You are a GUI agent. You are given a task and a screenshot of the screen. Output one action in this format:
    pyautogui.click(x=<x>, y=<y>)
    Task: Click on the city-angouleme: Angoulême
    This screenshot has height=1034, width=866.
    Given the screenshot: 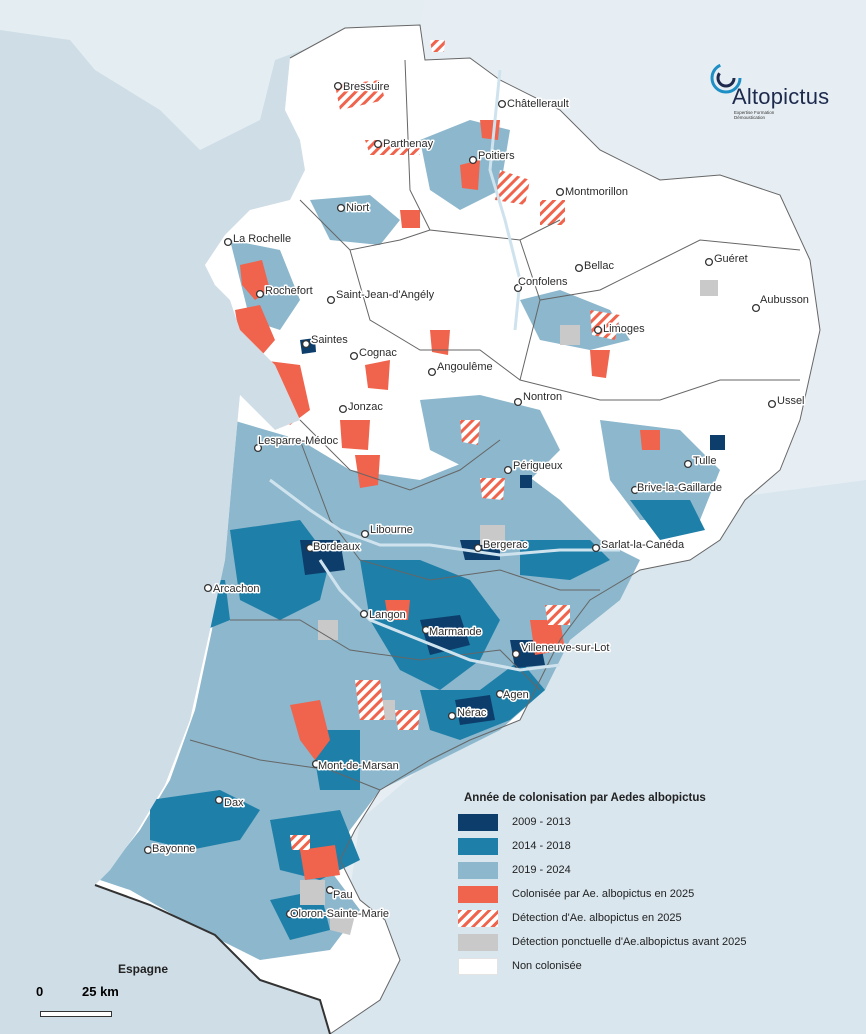 What is the action you would take?
    pyautogui.click(x=460, y=368)
    